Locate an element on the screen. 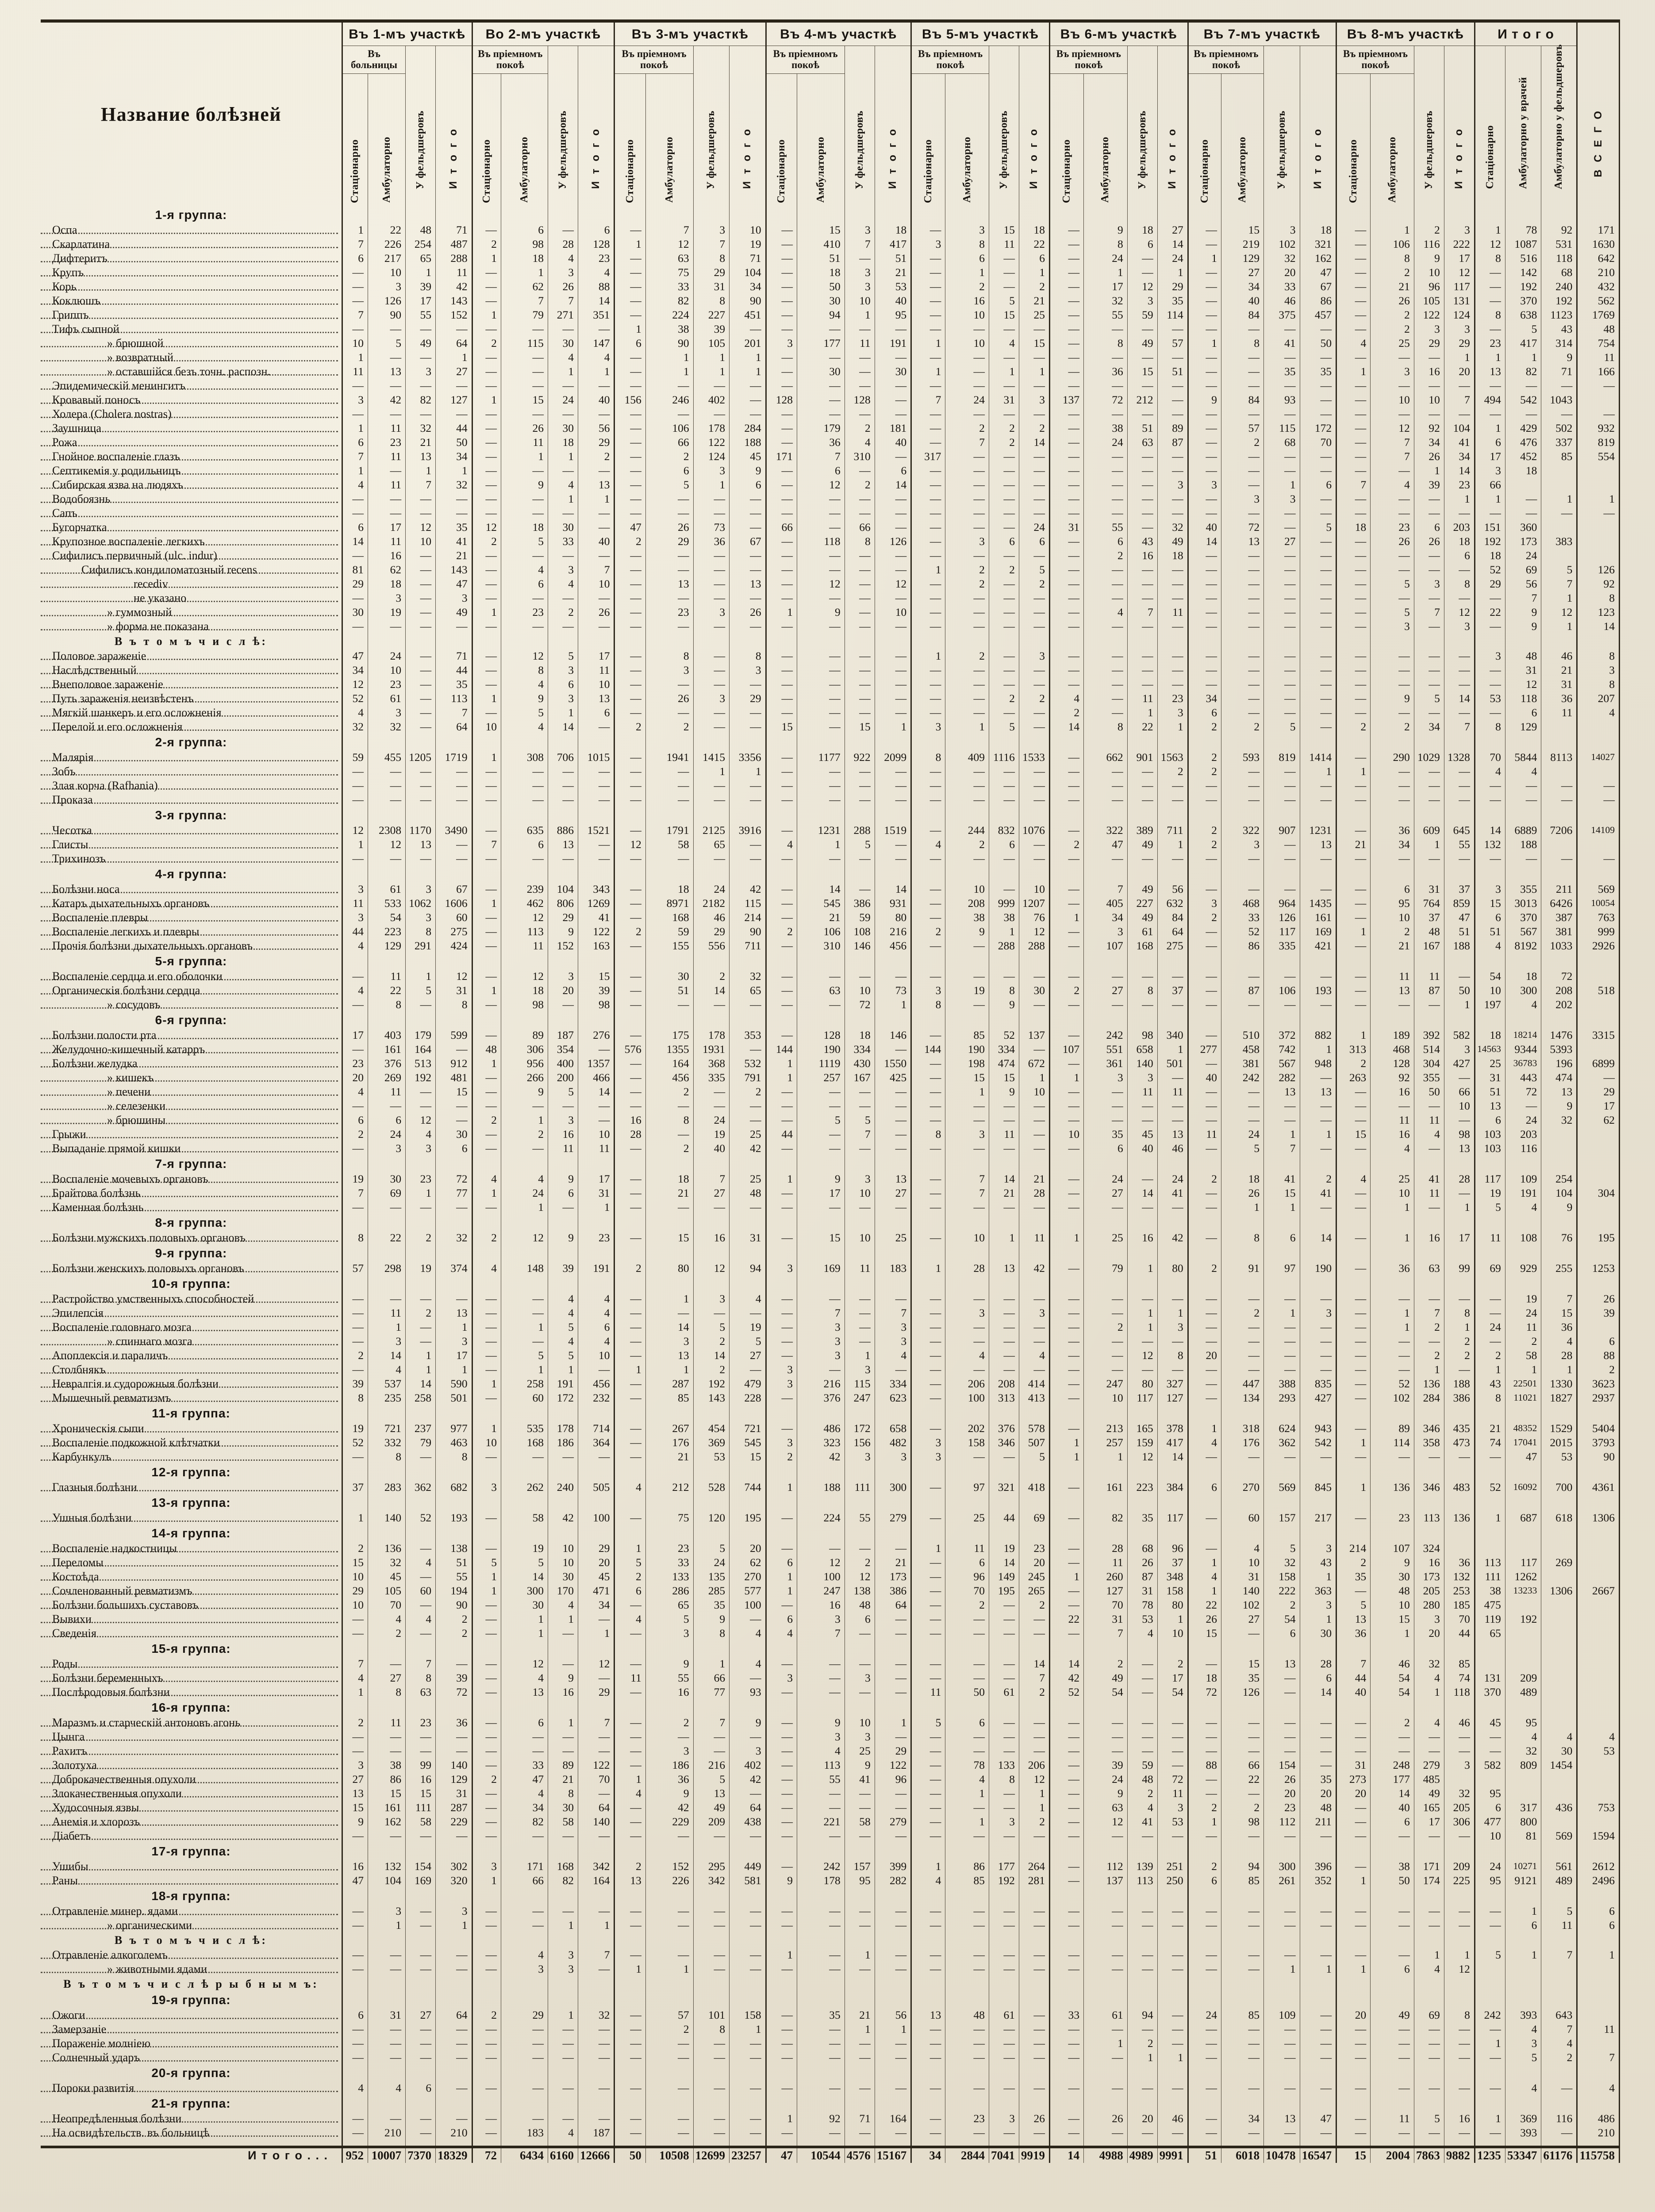 The image size is (1655, 2212). cell-value: 16 is located at coordinates (420, 1779).